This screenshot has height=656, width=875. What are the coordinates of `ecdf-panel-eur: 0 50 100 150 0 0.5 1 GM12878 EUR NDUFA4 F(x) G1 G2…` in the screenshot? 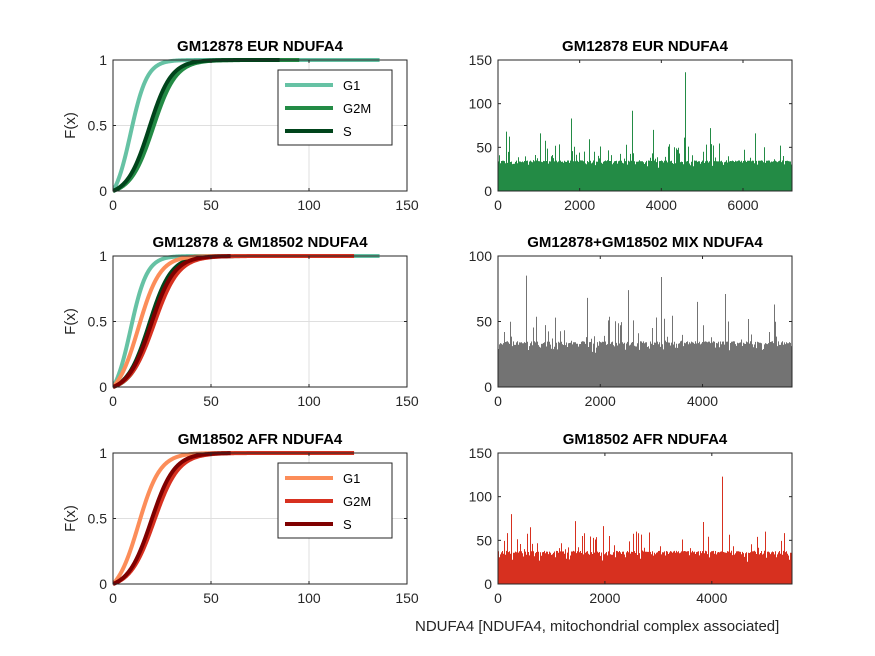 It's located at (240, 125).